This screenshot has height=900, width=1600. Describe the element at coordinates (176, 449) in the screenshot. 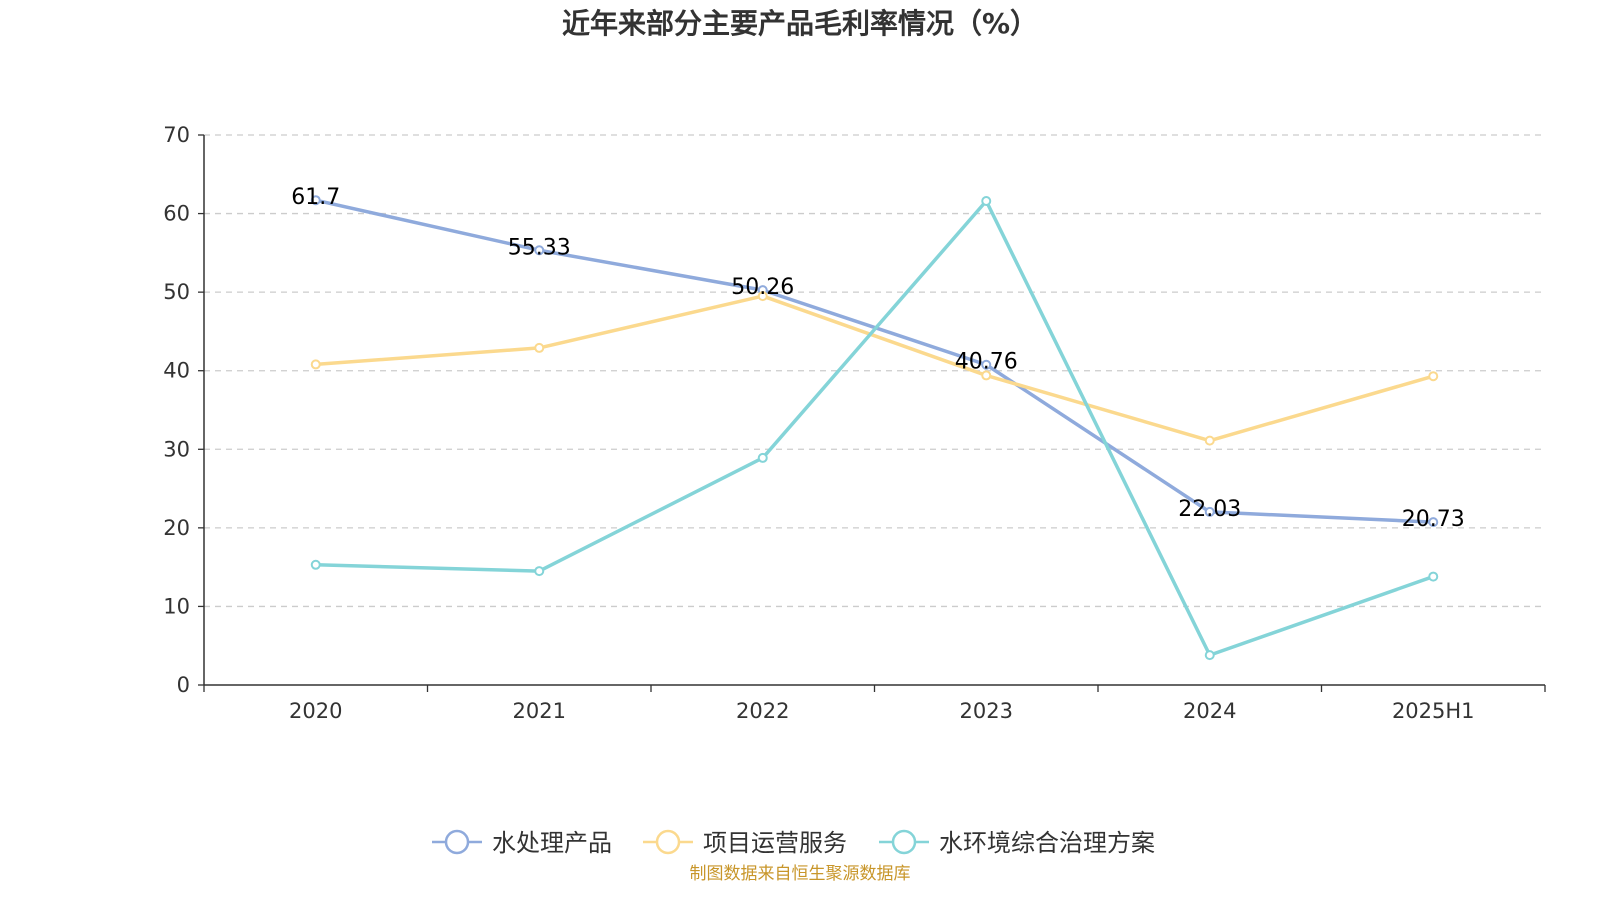

I see `y-tick-label: 30` at that location.